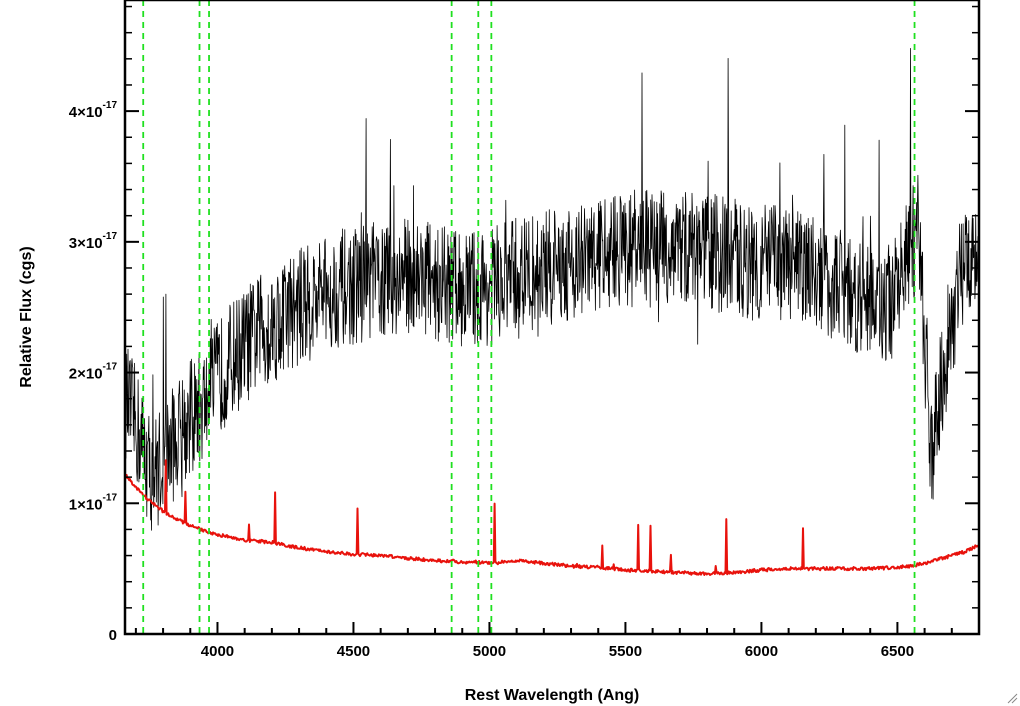  Describe the element at coordinates (897, 651) in the screenshot. I see `x-tick-label: 6500` at that location.